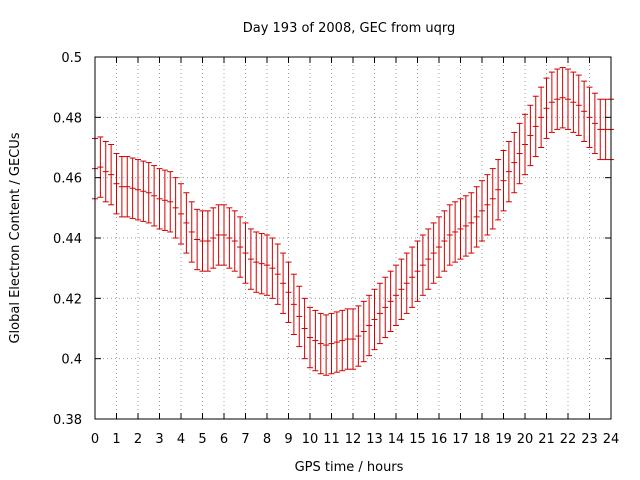 This screenshot has width=640, height=480. I want to click on y-tick-label: 0.46, so click(67, 179).